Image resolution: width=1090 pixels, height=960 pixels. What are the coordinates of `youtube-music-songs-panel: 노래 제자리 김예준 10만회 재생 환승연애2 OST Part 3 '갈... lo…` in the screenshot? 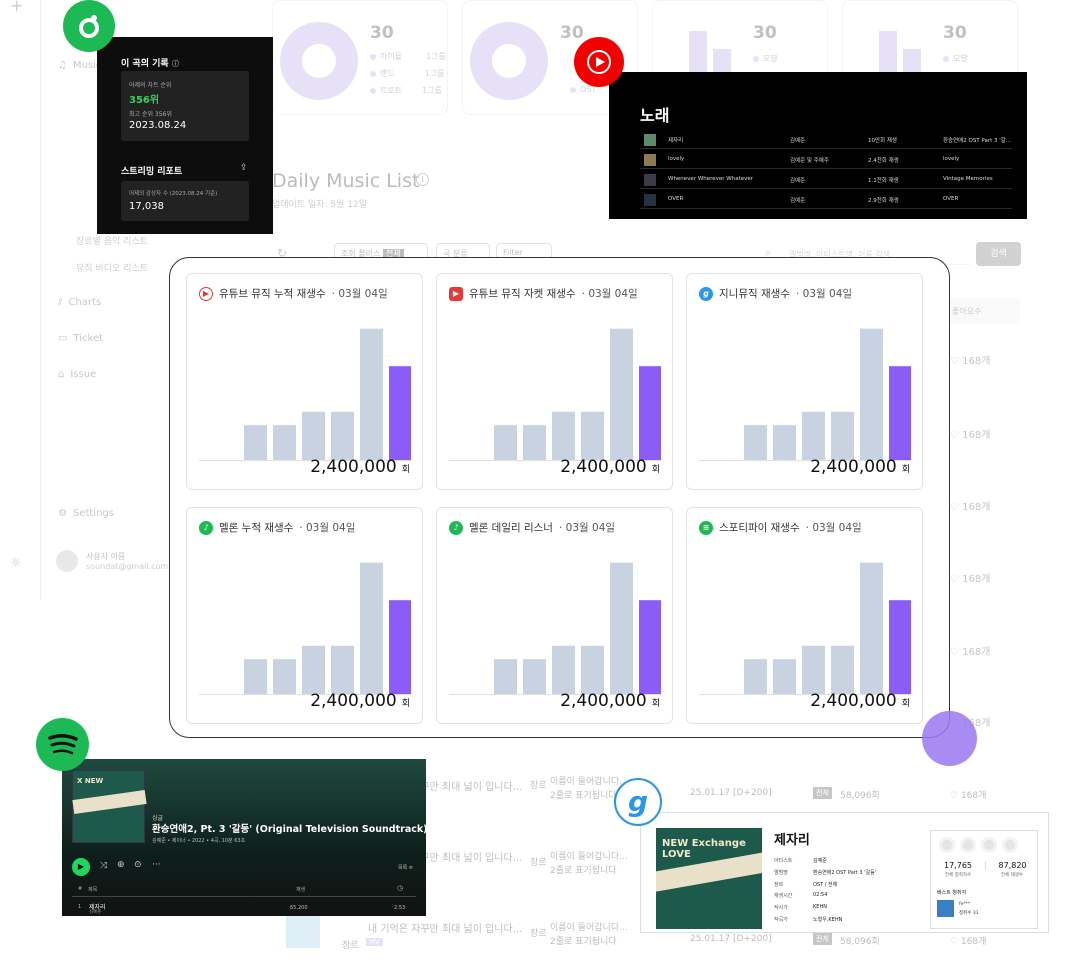 It's located at (818, 145).